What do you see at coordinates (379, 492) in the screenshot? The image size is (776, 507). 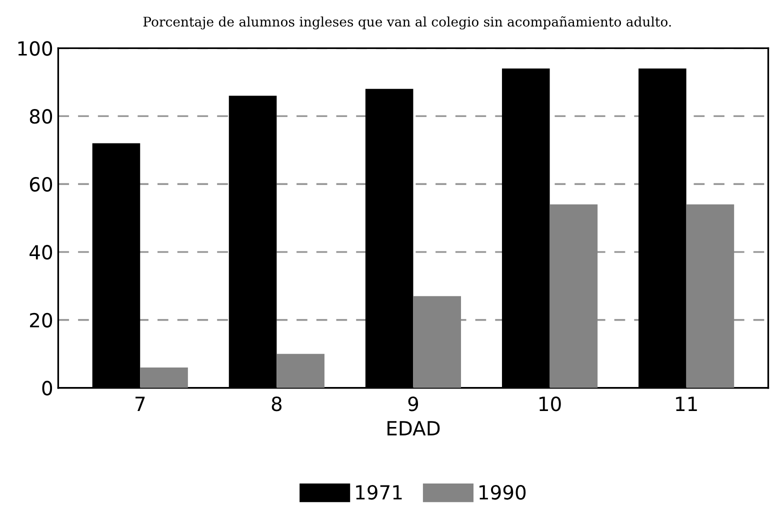 I see `legend-label: 1971` at bounding box center [379, 492].